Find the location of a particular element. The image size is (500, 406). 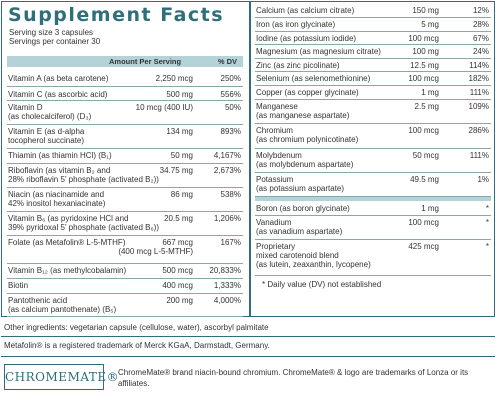

nutrient-amount: 49.5 mg is located at coordinates (424, 179).